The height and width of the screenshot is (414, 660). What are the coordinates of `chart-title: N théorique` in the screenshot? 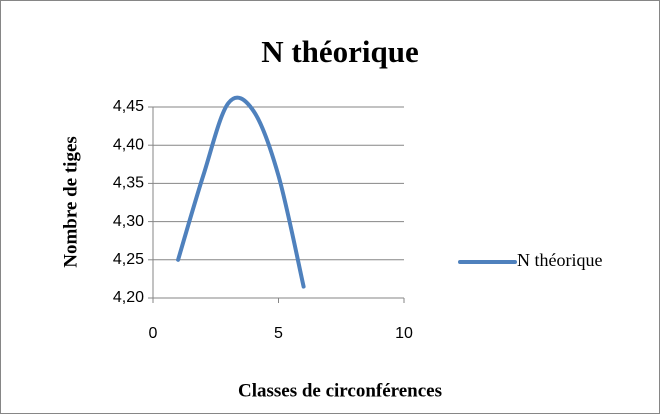 It's located at (340, 51).